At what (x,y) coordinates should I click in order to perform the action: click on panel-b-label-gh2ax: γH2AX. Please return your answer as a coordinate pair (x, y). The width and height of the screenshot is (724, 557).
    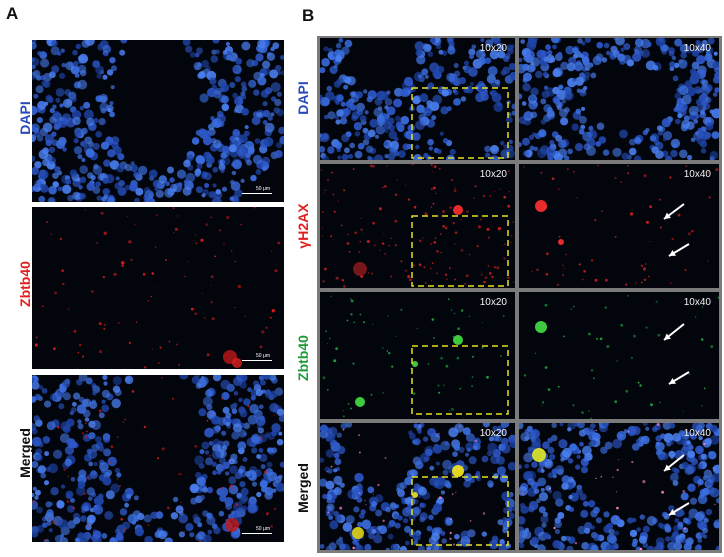
    Looking at the image, I should click on (303, 226).